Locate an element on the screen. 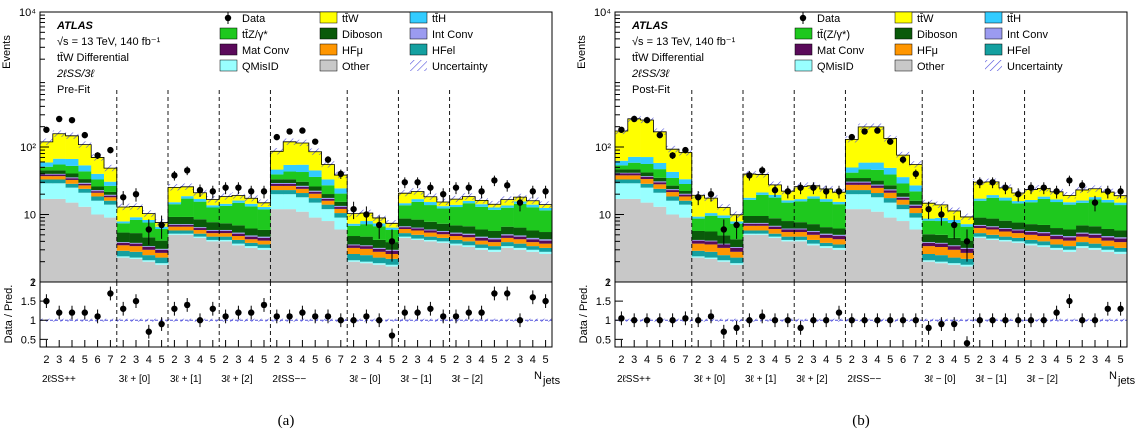 The width and height of the screenshot is (1145, 437). ytick-label: 10 is located at coordinates (30, 216).